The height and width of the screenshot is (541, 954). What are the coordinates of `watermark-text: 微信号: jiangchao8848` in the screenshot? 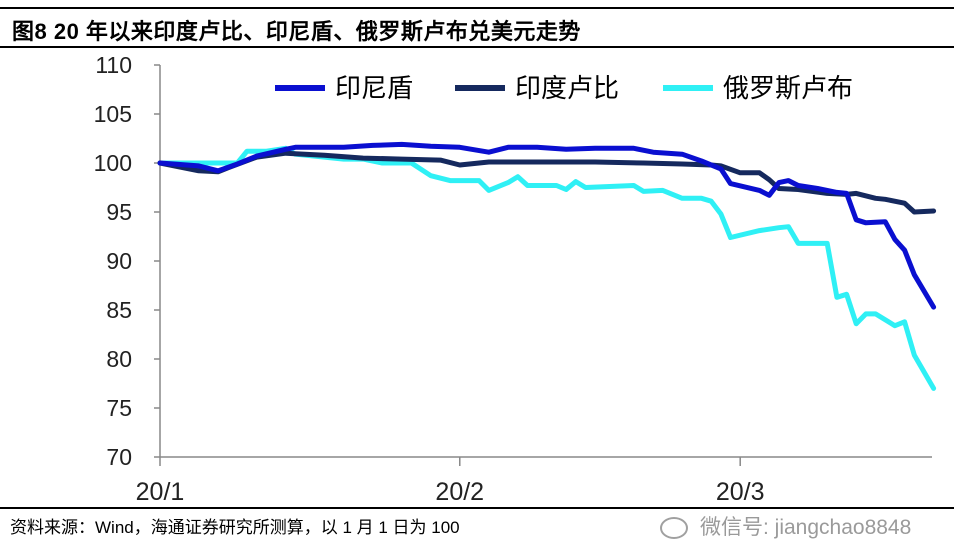 It's located at (805, 527).